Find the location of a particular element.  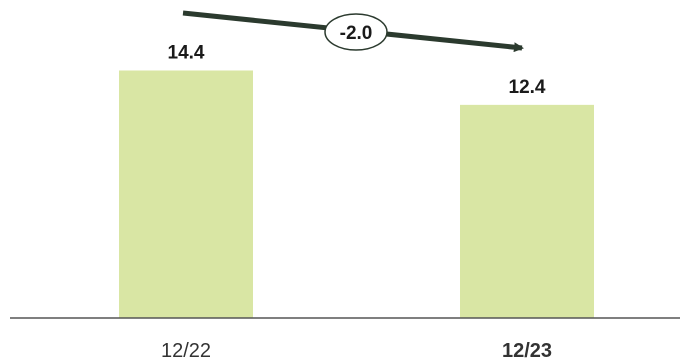

category-label: 12/22 is located at coordinates (186, 350).